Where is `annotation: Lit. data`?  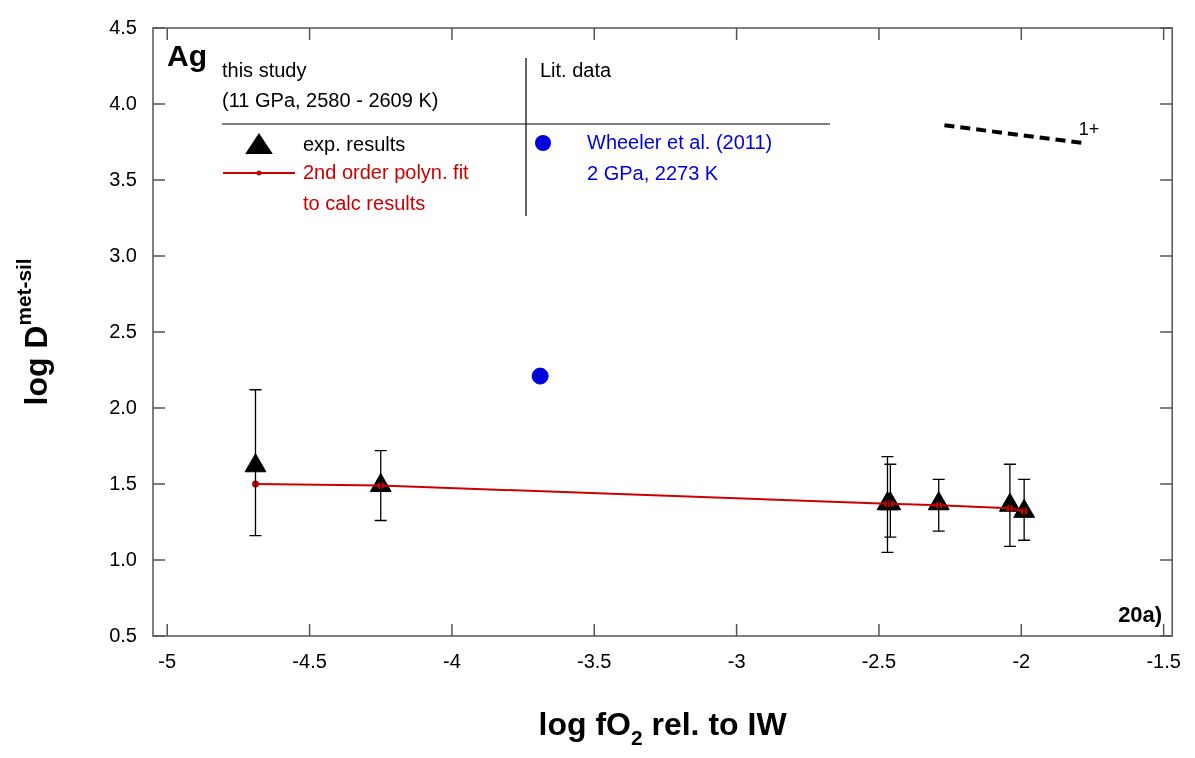
annotation: Lit. data is located at coordinates (576, 69).